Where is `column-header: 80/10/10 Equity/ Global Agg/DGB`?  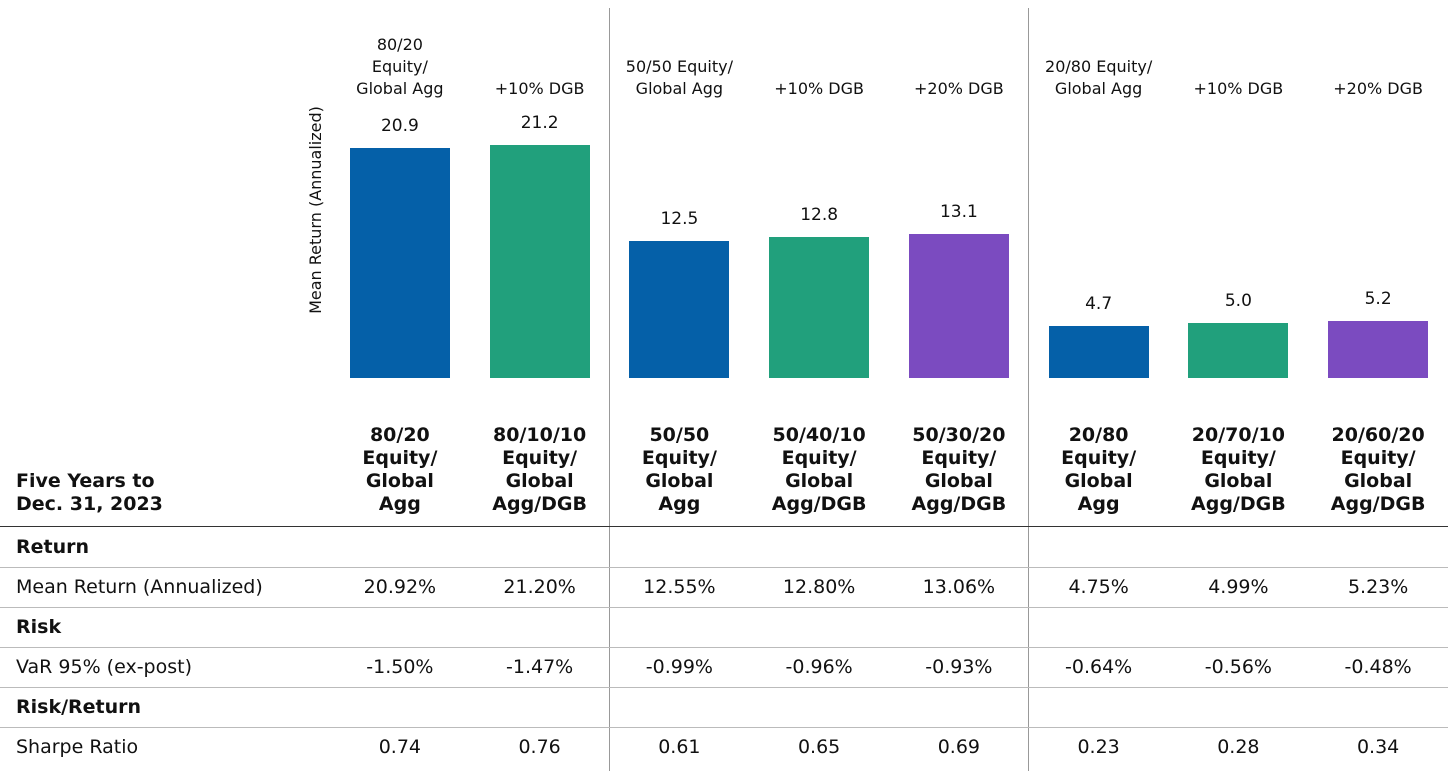
column-header: 80/10/10 Equity/ Global Agg/DGB is located at coordinates (539, 469).